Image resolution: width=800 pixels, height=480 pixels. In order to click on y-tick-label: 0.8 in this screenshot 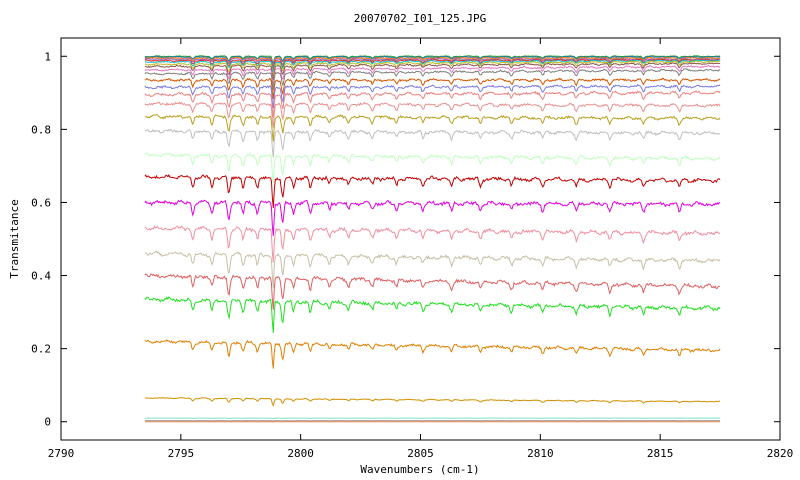, I will do `click(41, 129)`.